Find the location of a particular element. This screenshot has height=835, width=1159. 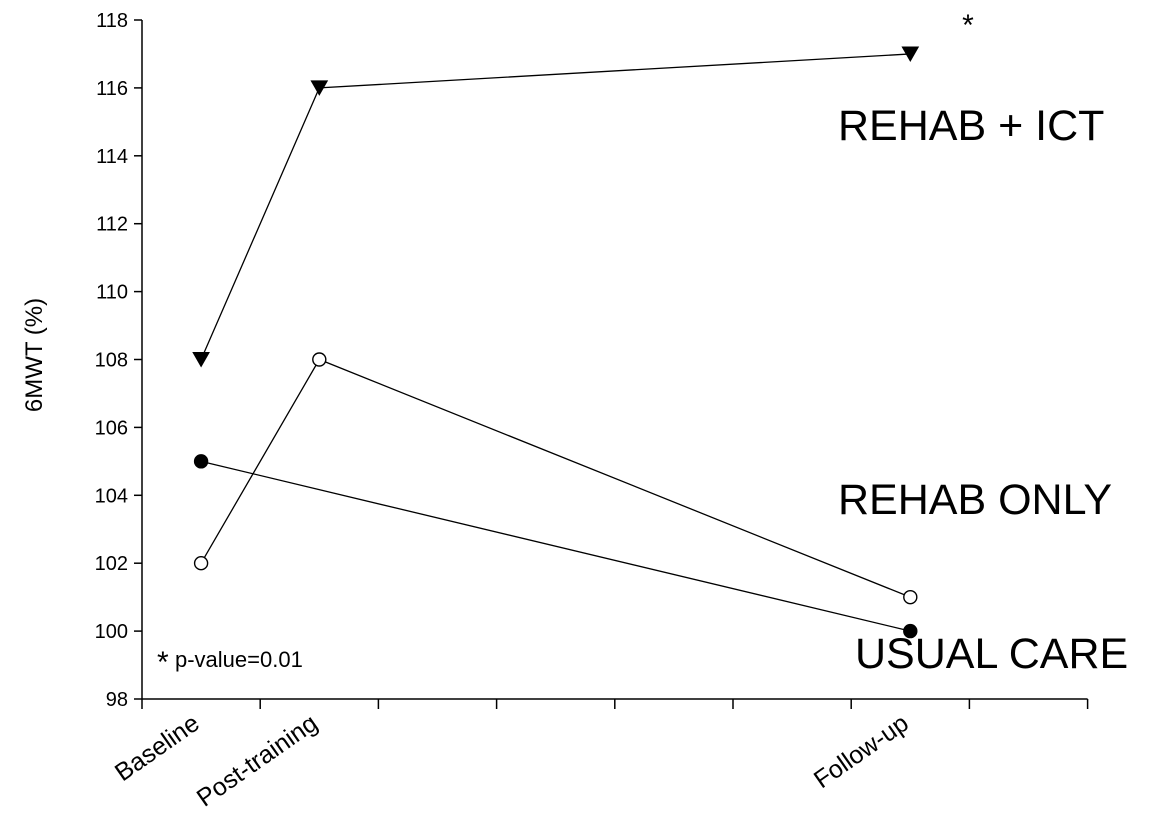

y-tick-label: 110 is located at coordinates (112, 293).